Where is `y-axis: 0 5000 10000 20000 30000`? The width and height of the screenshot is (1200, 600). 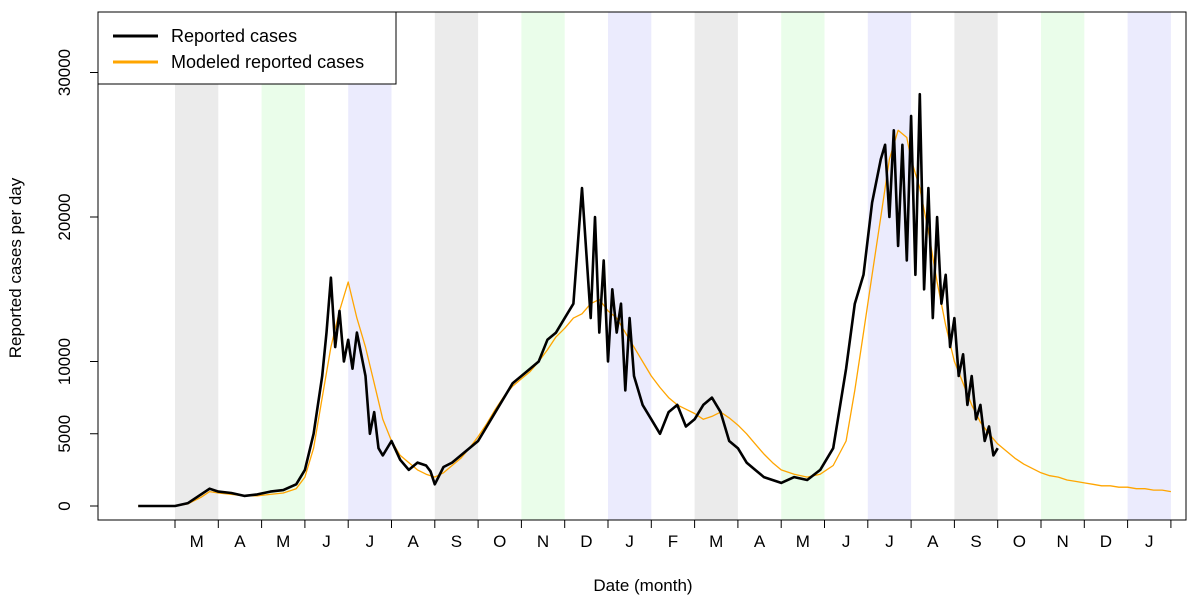
y-axis: 0 5000 10000 20000 30000 is located at coordinates (76, 280).